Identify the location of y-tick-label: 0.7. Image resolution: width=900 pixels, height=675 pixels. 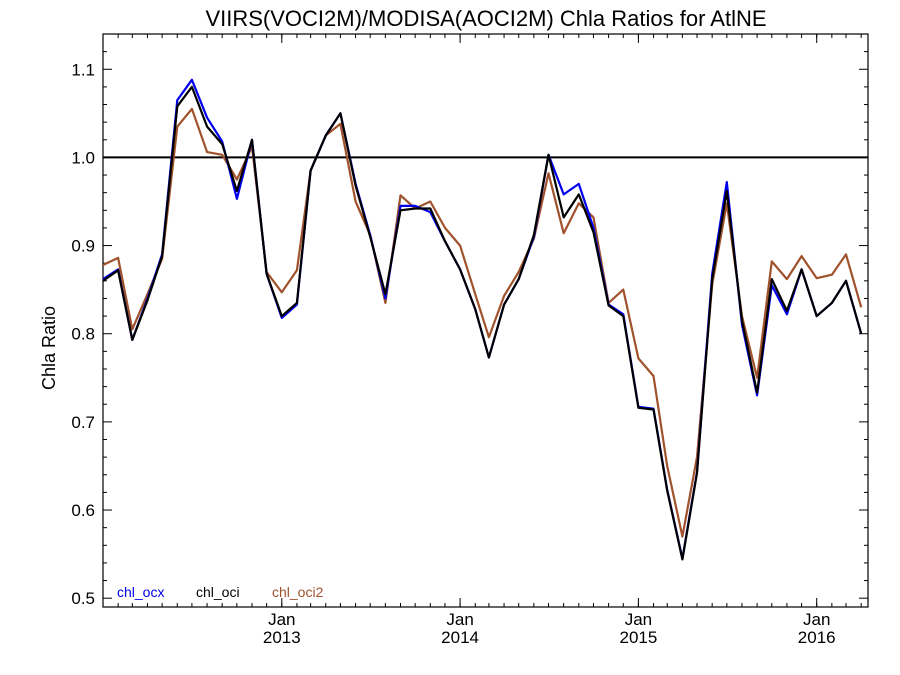
(83, 422).